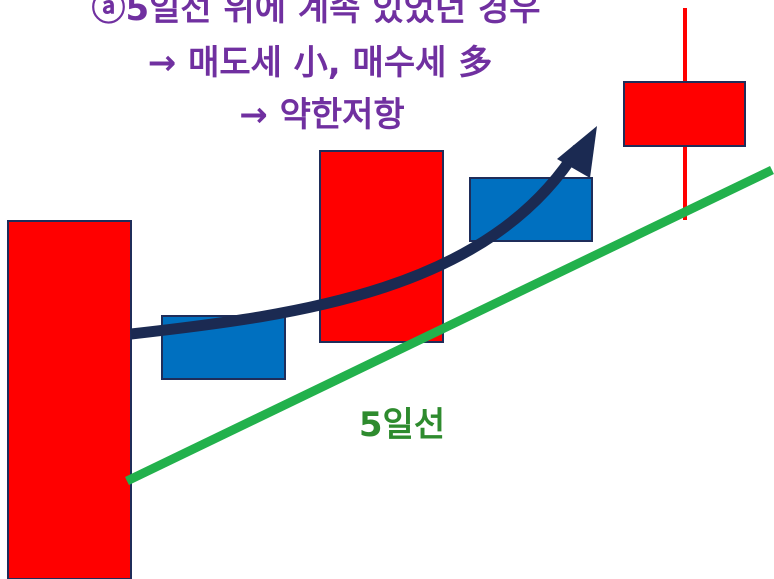 The image size is (774, 579). What do you see at coordinates (381, 246) in the screenshot?
I see `candle-3-bullish` at bounding box center [381, 246].